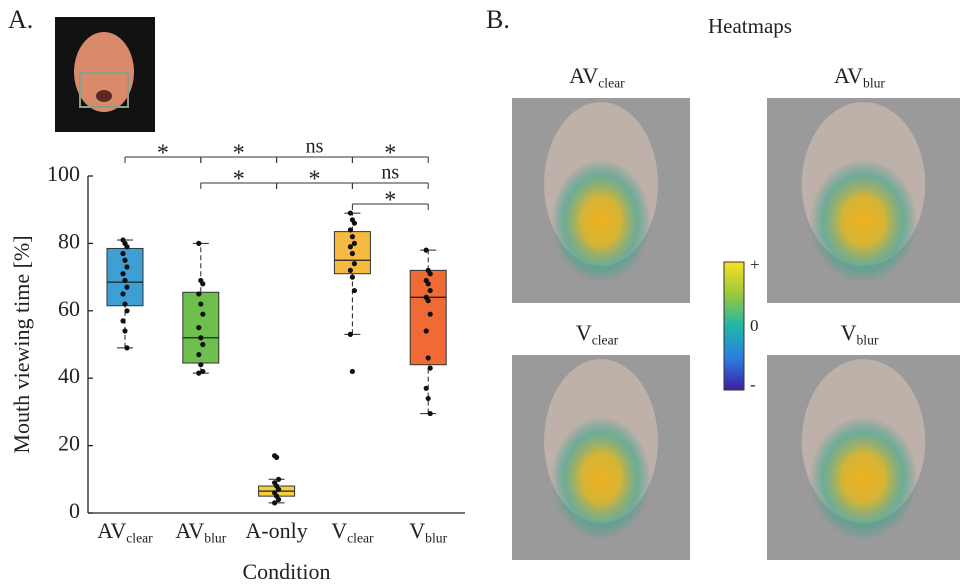  What do you see at coordinates (848, 75) in the screenshot?
I see `heatmap-title-base: AV` at bounding box center [848, 75].